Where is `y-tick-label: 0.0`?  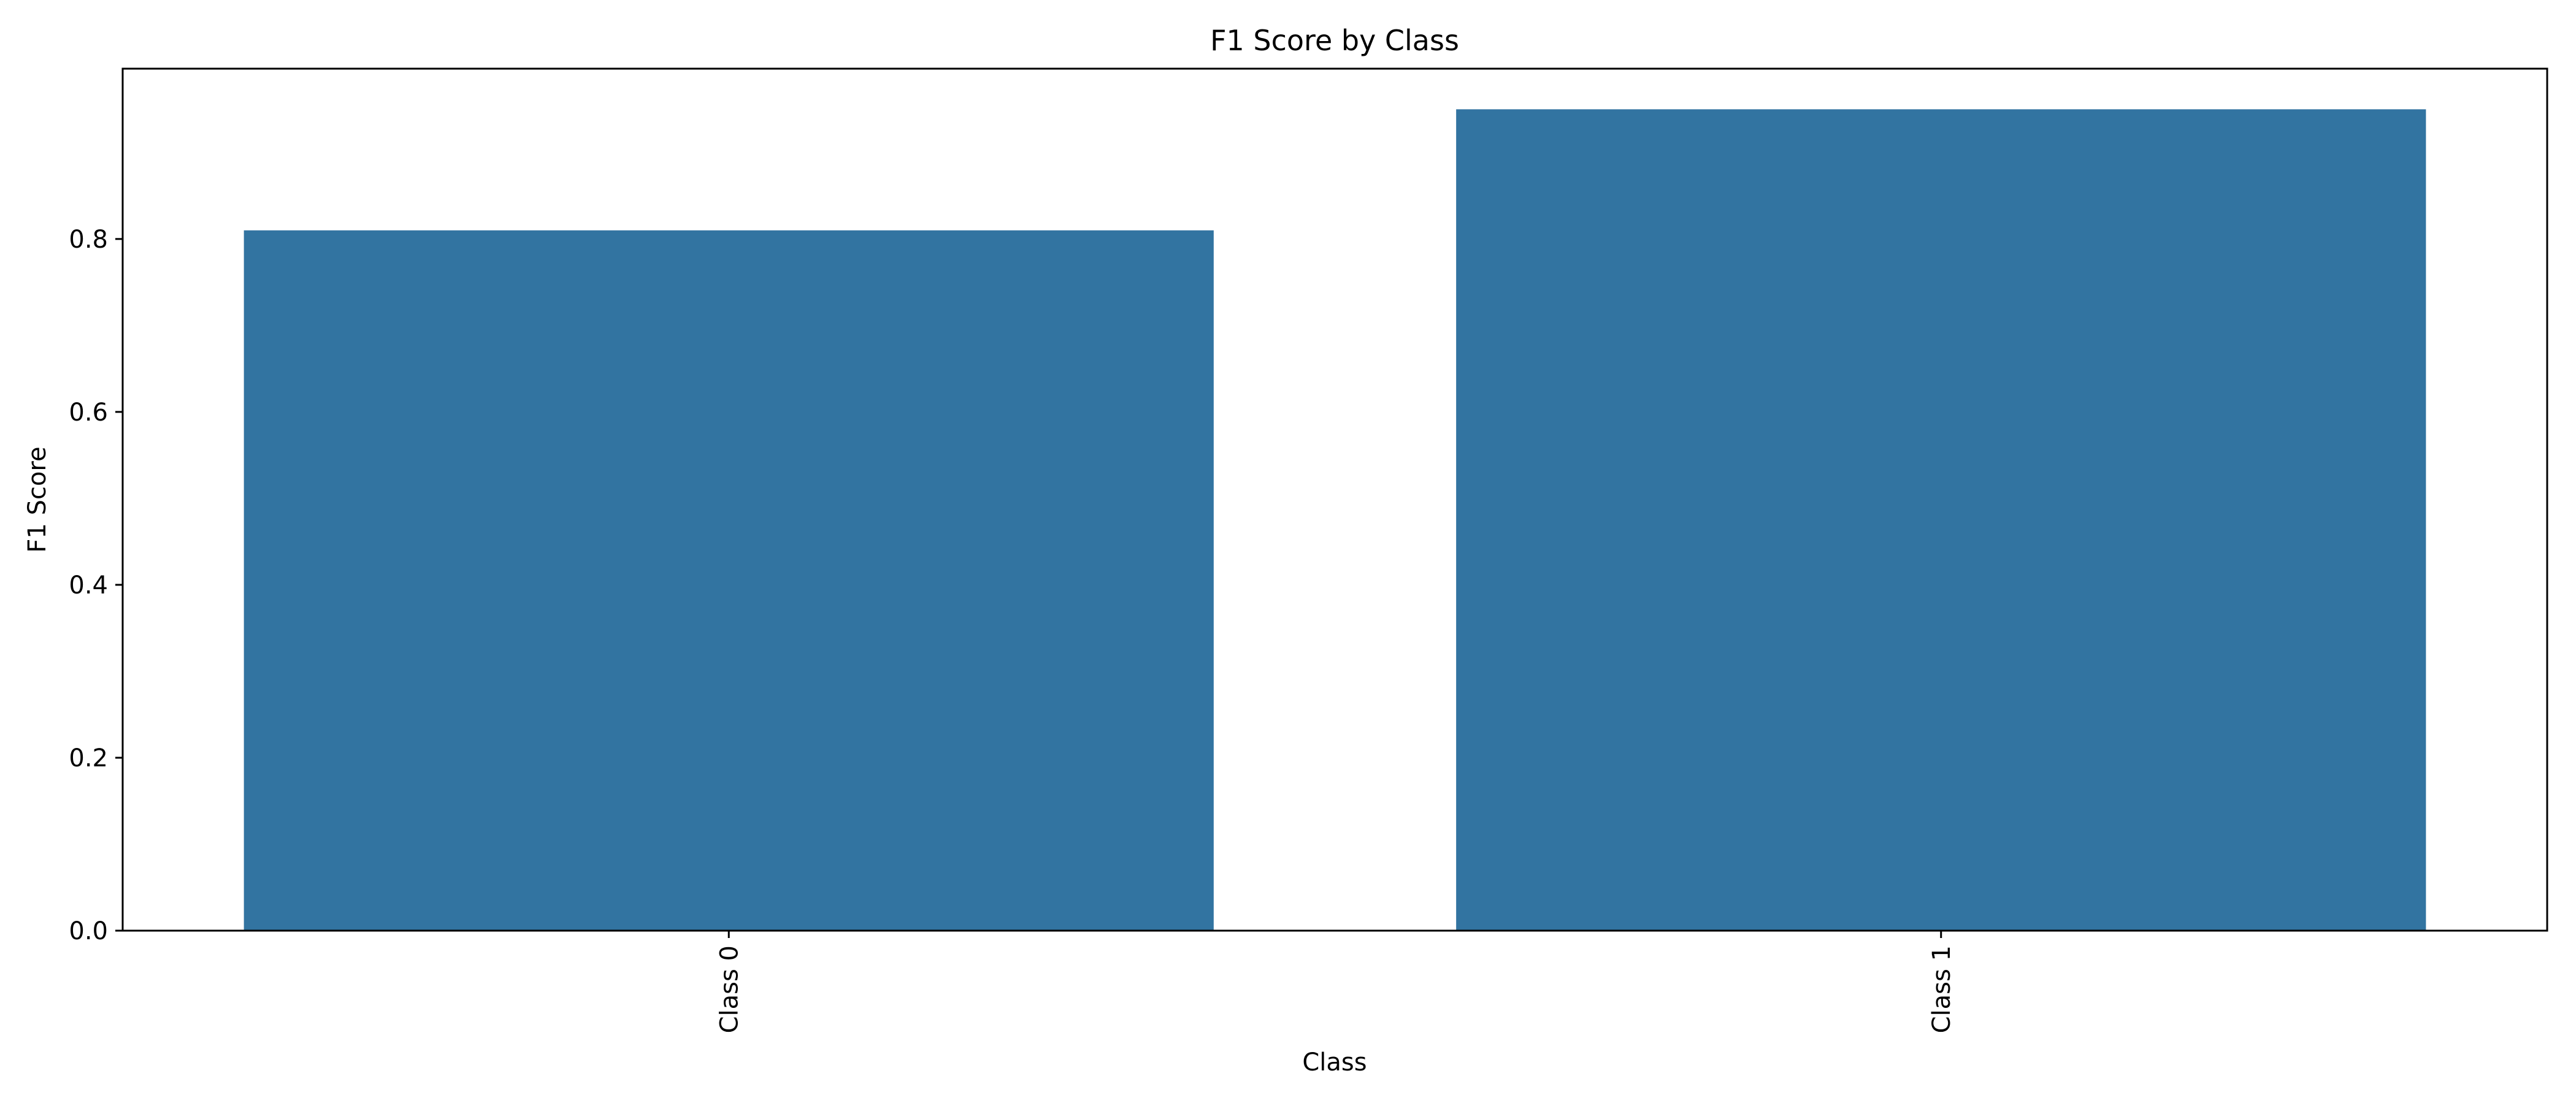
y-tick-label: 0.0 is located at coordinates (88, 931).